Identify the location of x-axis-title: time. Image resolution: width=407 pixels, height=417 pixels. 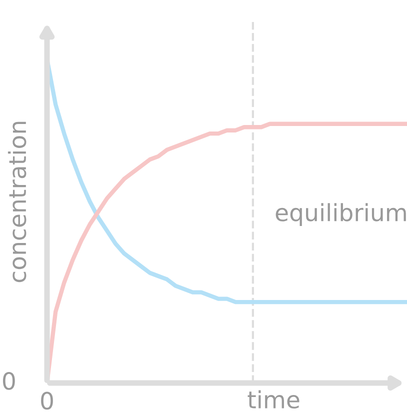
(274, 399).